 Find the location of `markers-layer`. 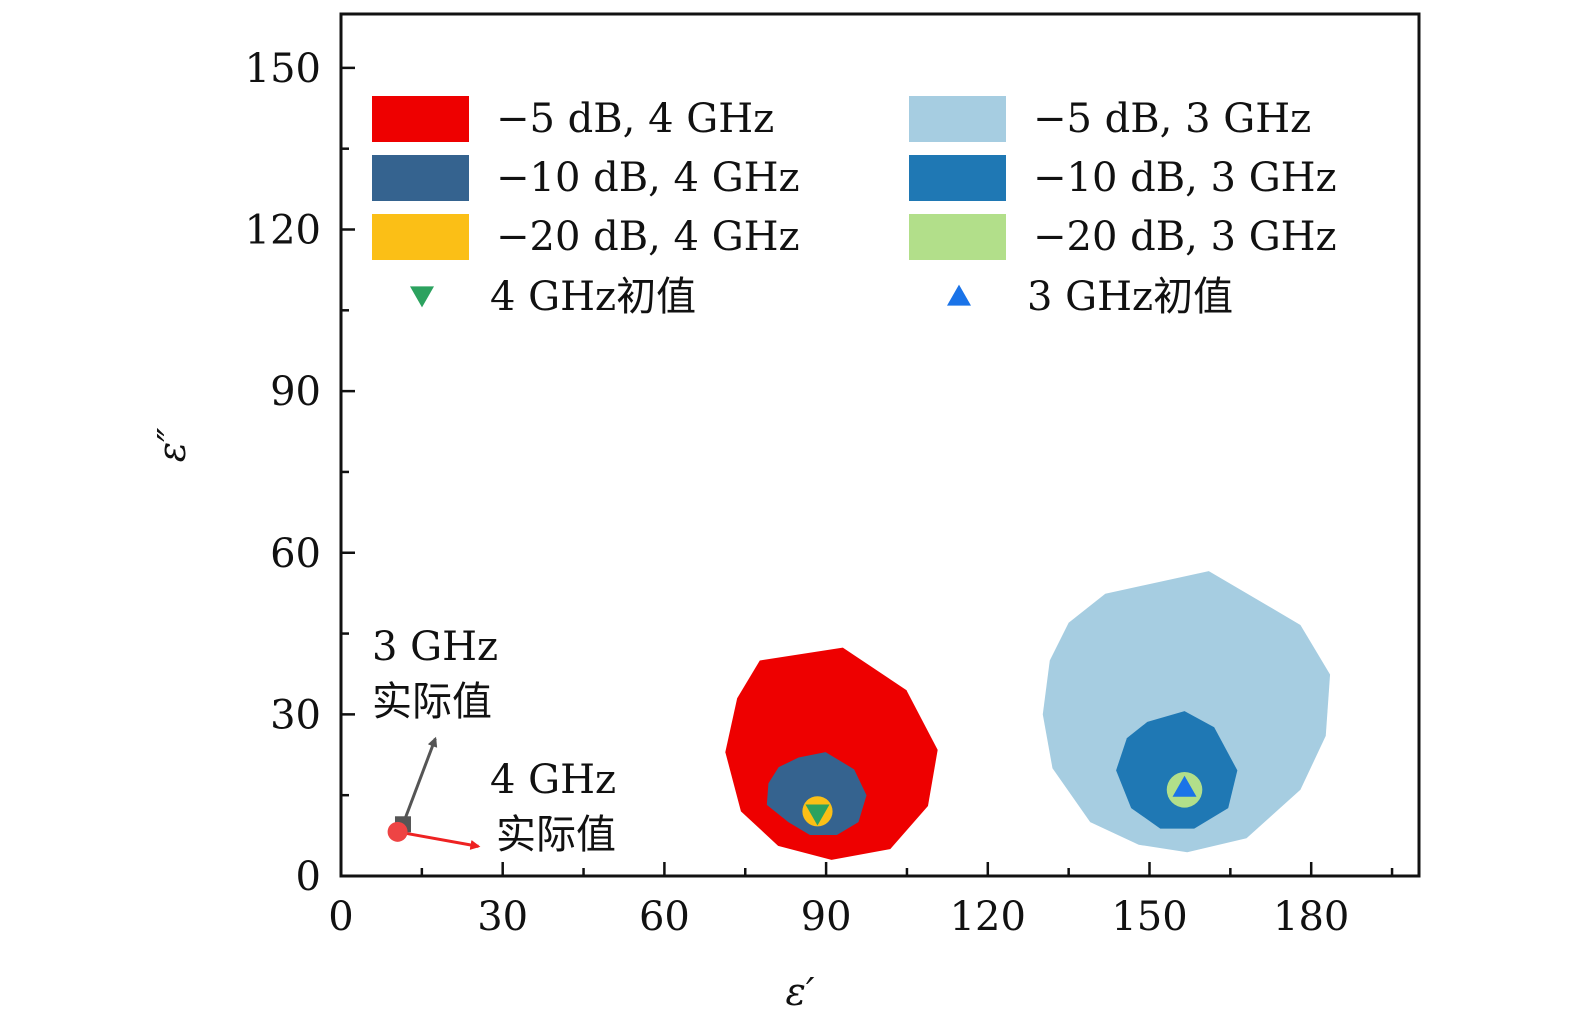

markers-layer is located at coordinates (1001, 800).